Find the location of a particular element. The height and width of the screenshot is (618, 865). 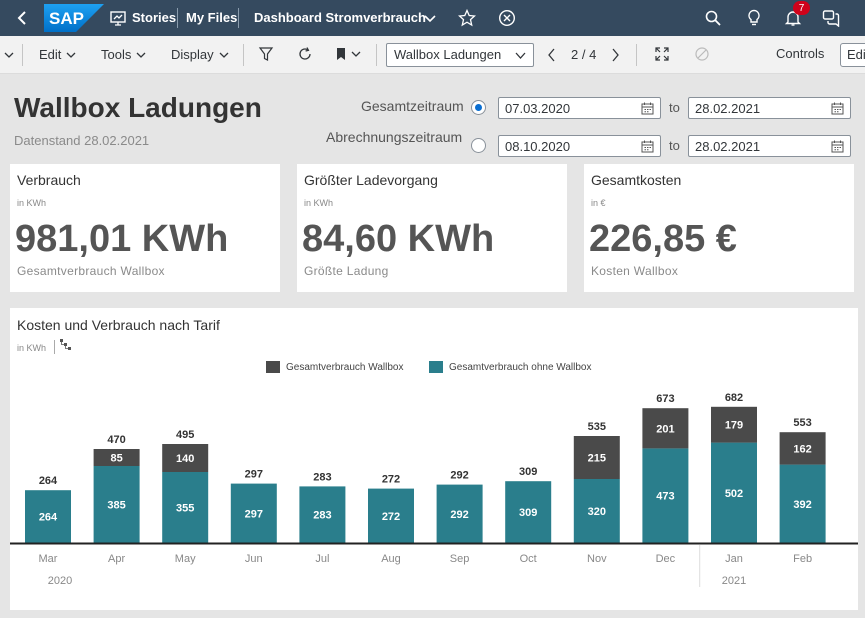

total-label: 495 is located at coordinates (185, 435).